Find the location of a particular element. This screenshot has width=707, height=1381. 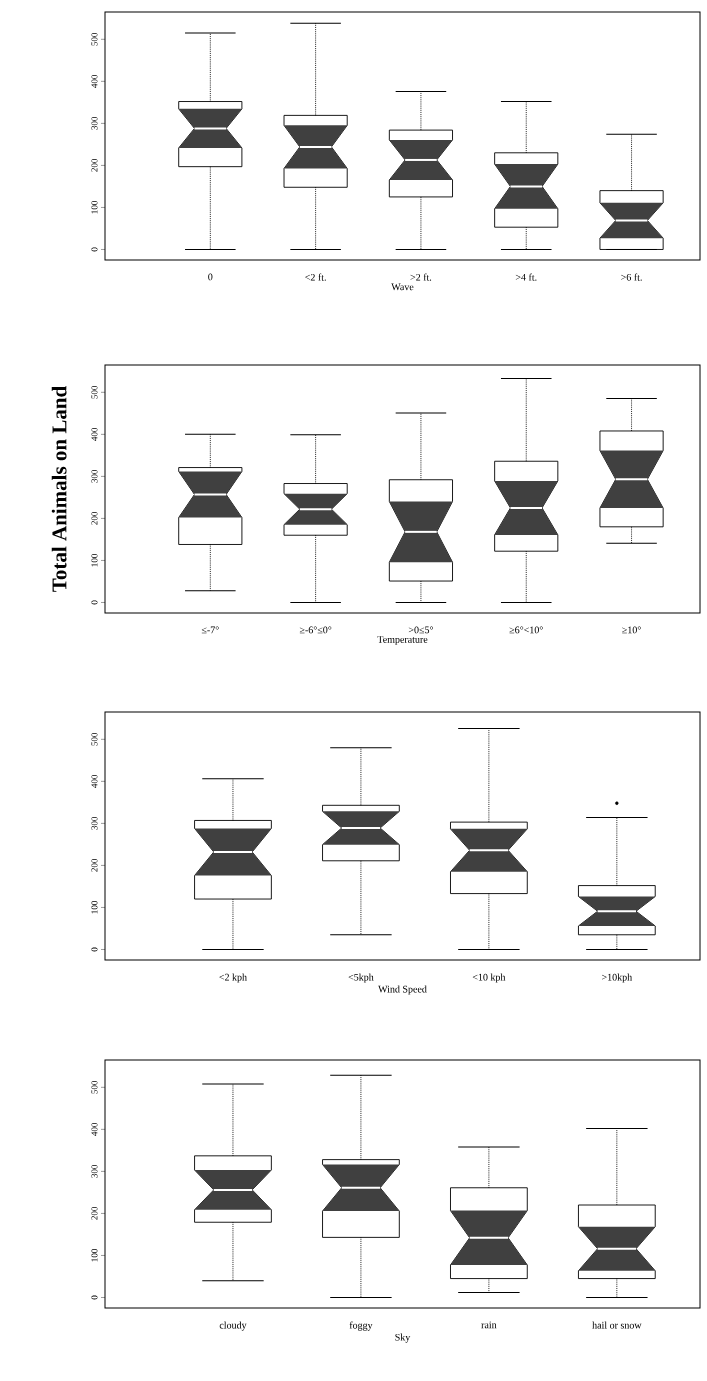

x-tick-label: foggy is located at coordinates (361, 1326).